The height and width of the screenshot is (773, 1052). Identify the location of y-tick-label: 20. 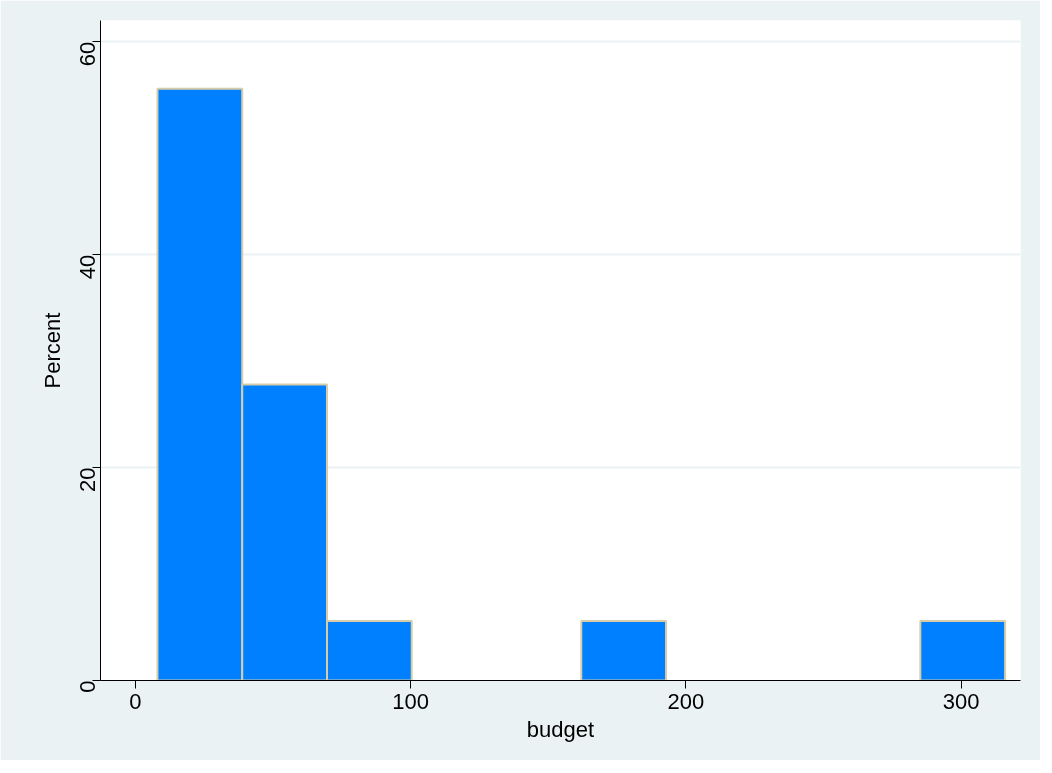
(87, 480).